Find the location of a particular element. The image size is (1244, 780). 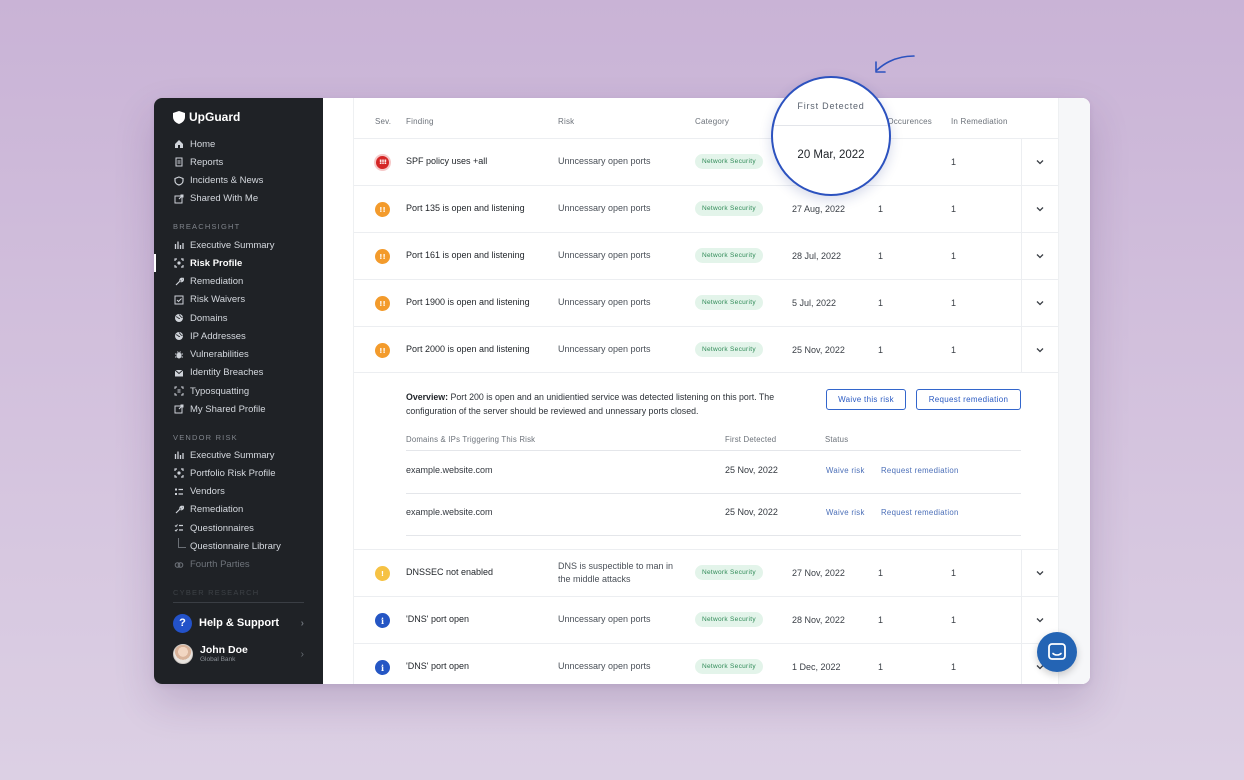

sidebar-item-fourth-parties: Fourth Parties is located at coordinates (211, 565).